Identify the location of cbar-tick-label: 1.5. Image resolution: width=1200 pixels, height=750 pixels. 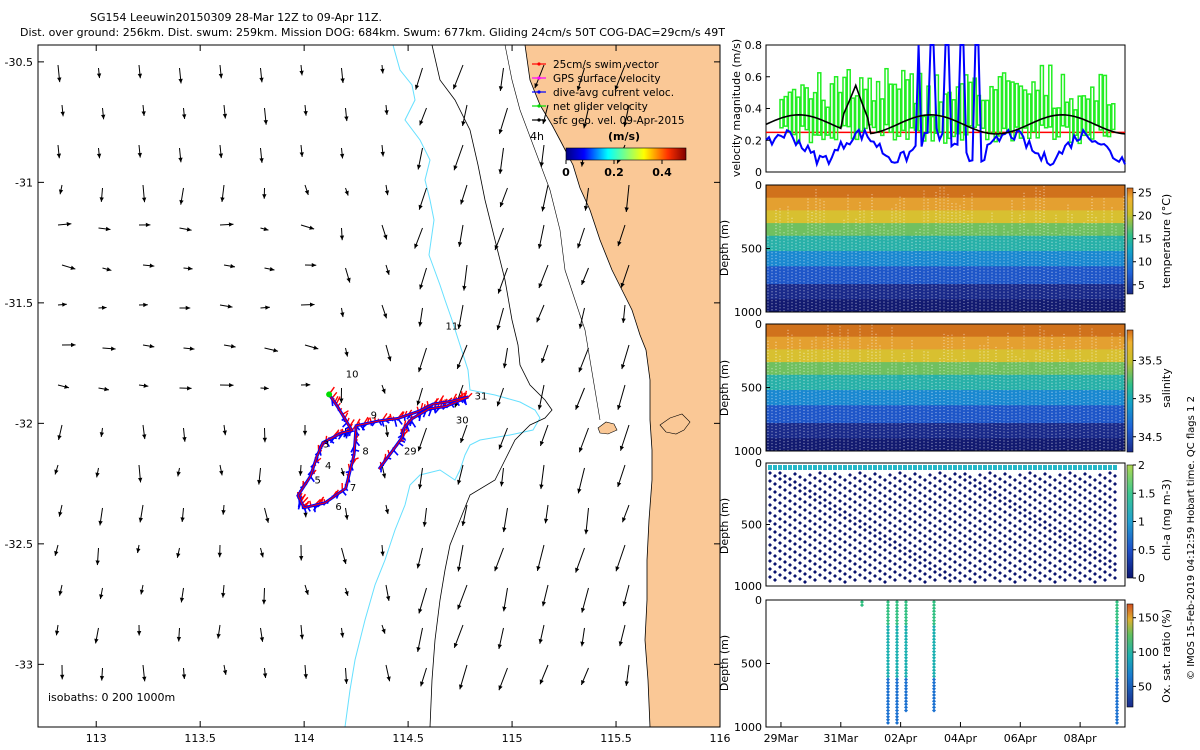
(1147, 493).